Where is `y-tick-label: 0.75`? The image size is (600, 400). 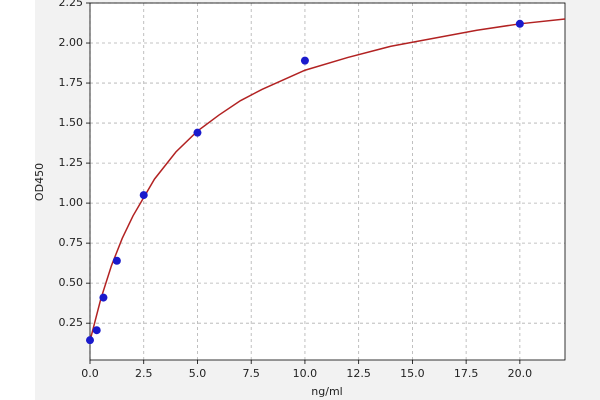
y-tick-label: 0.75 is located at coordinates (71, 242).